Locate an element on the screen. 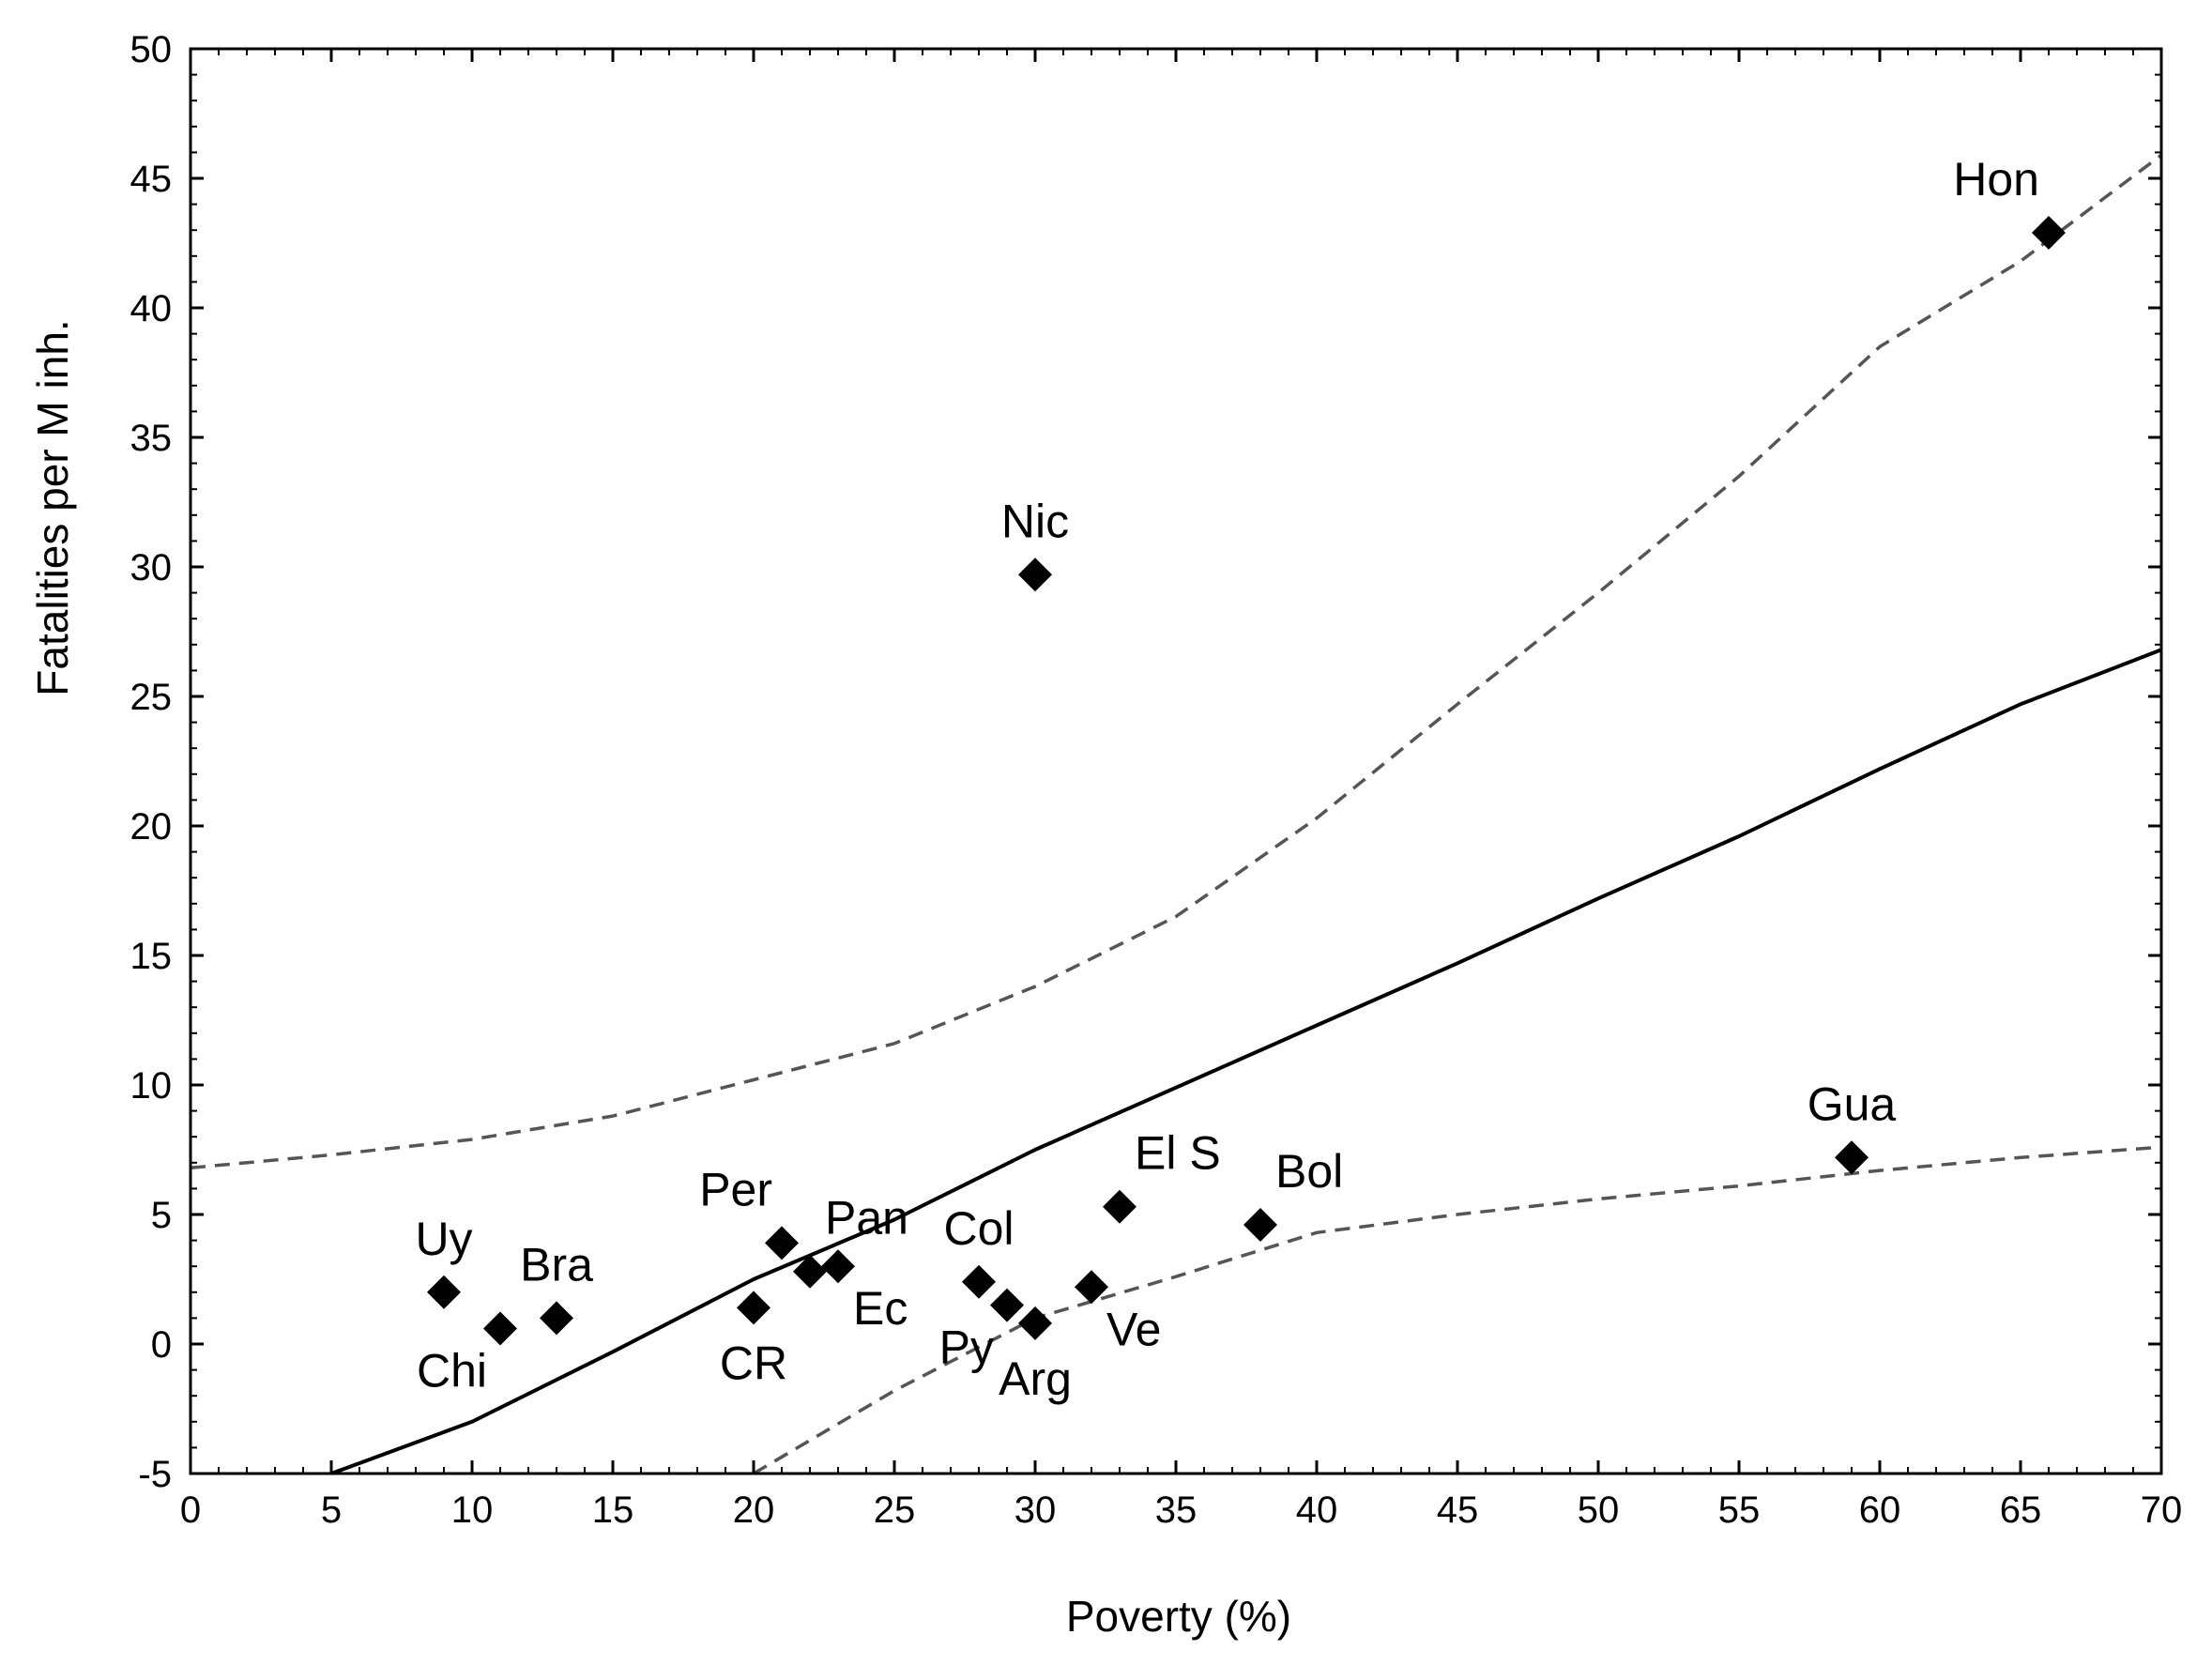  y-tick-label: 45 is located at coordinates (151, 179).